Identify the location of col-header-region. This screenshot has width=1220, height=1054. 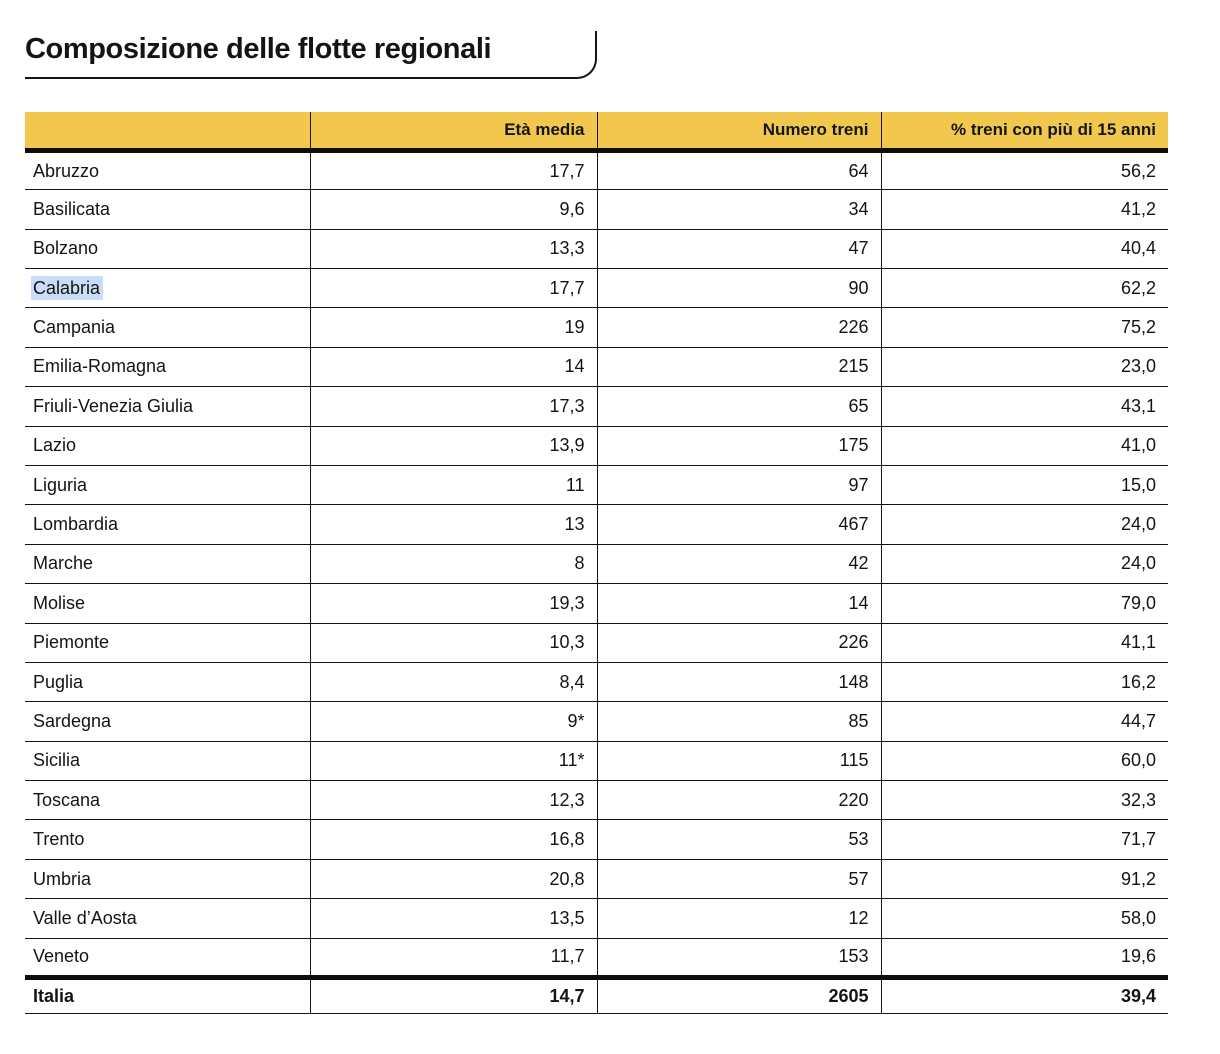
(167, 132).